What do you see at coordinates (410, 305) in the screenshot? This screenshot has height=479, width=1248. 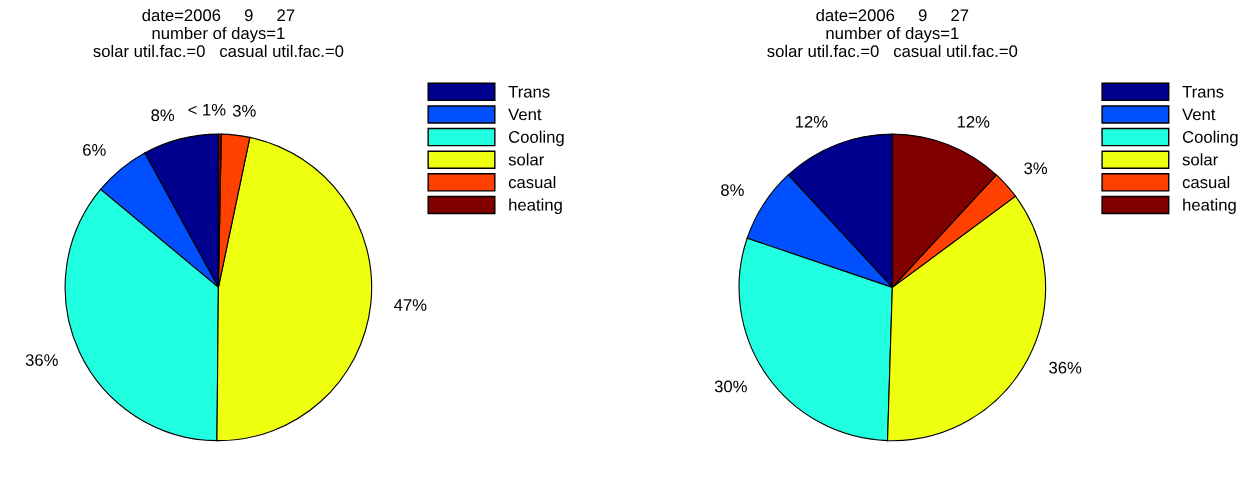 I see `data-label: 47%` at bounding box center [410, 305].